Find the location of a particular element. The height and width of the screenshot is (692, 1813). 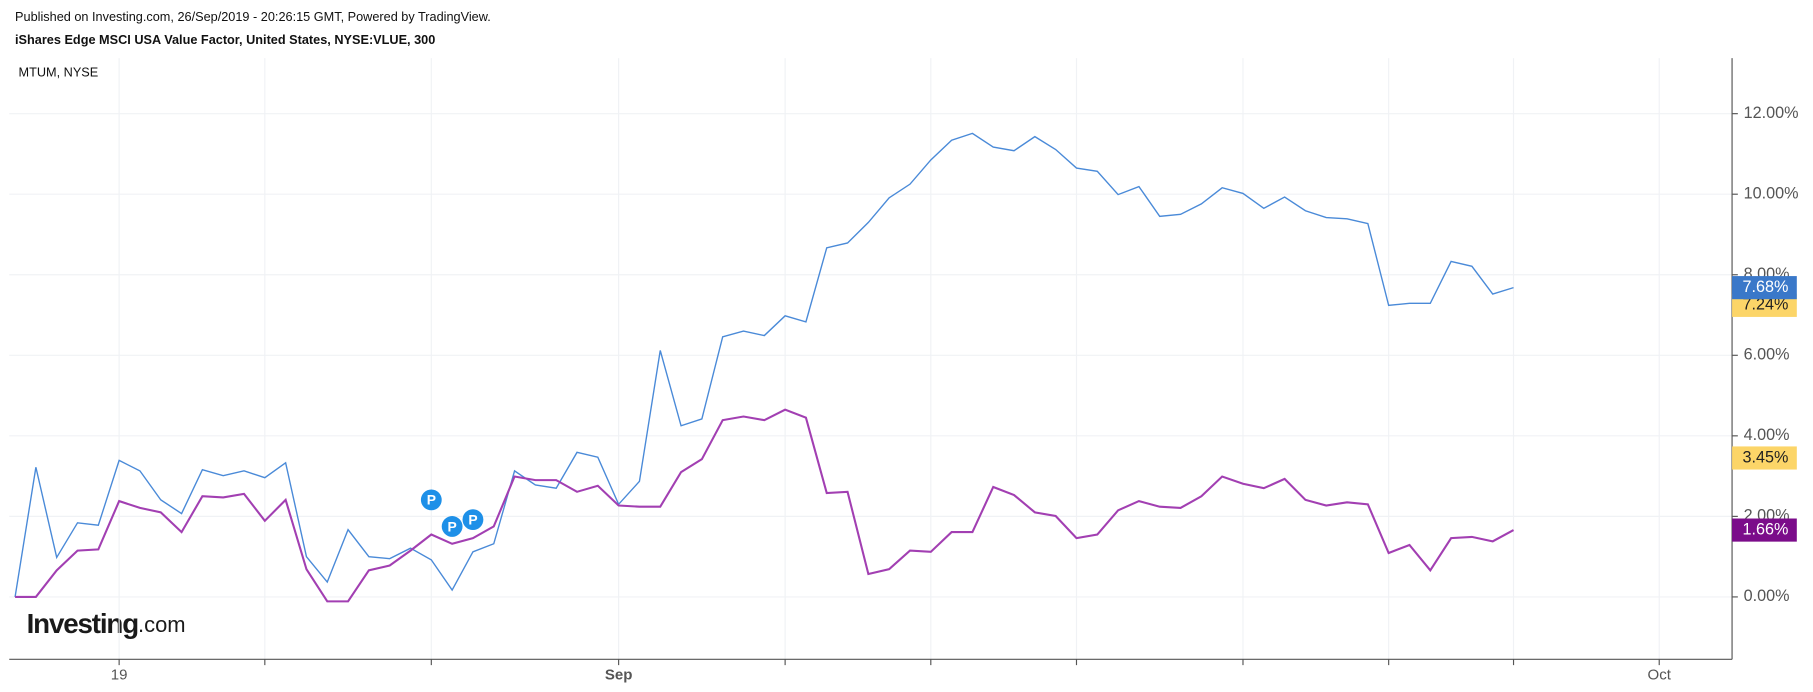

logo-suffix: .com is located at coordinates (162, 624).